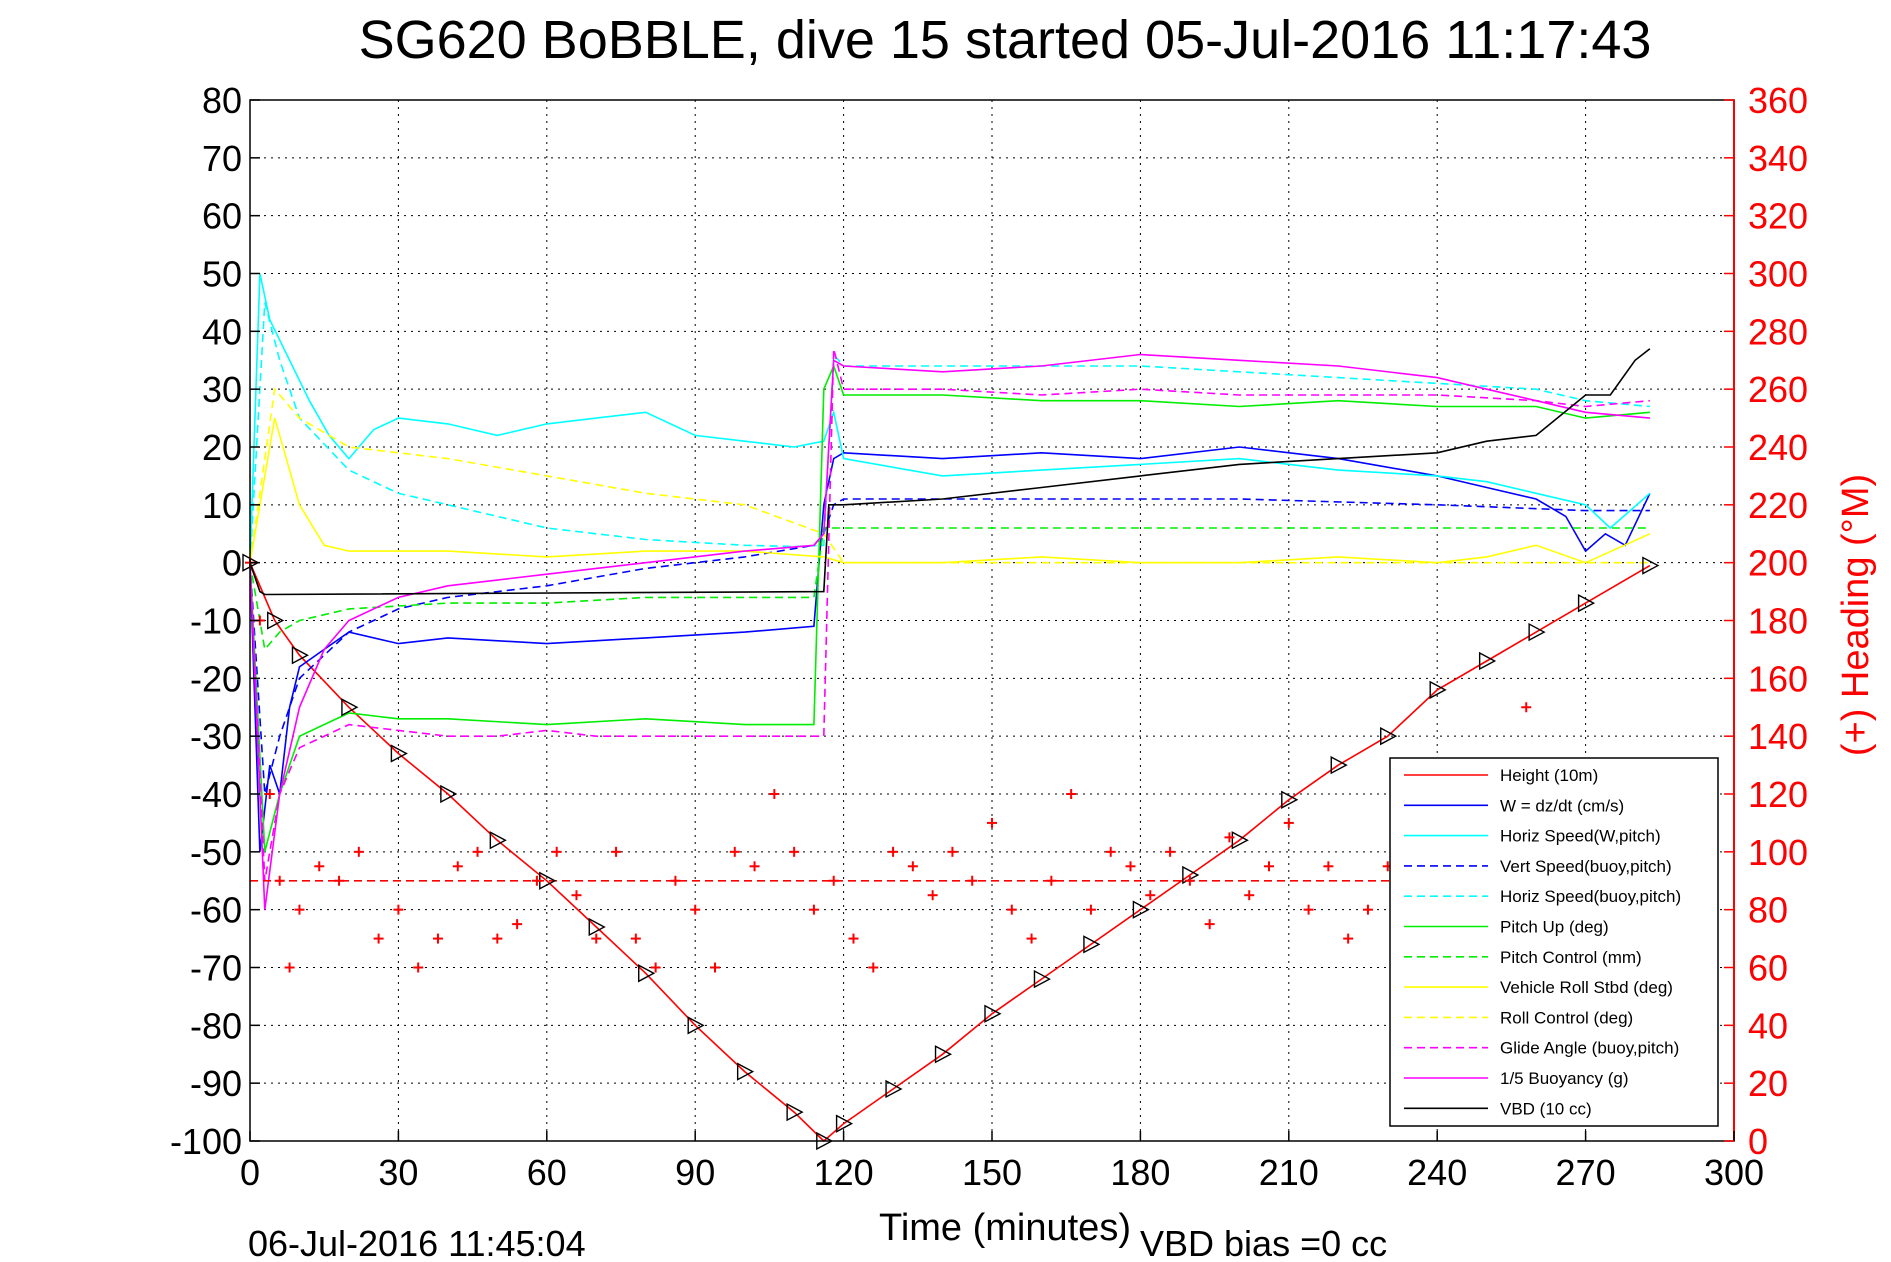 The height and width of the screenshot is (1262, 1891). What do you see at coordinates (206, 1141) in the screenshot?
I see `y-tick-label: -100` at bounding box center [206, 1141].